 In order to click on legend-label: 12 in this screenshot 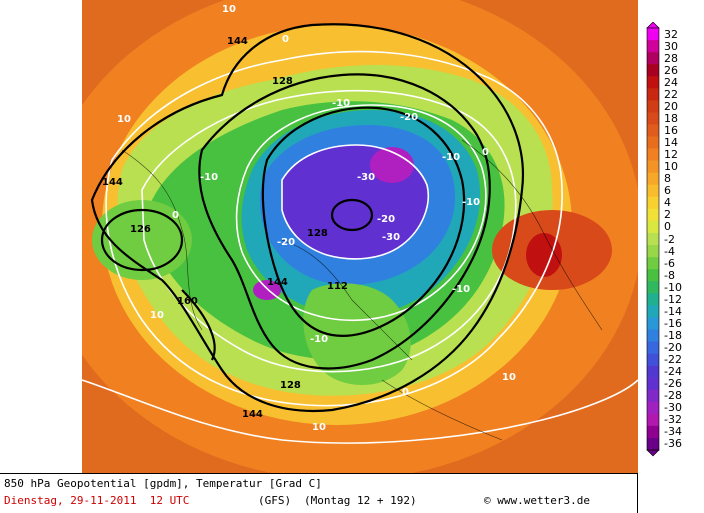, I will do `click(671, 155)`.